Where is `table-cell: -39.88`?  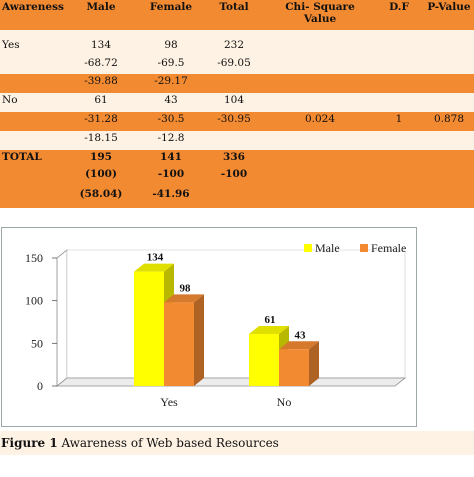 table-cell: -39.88 is located at coordinates (101, 81).